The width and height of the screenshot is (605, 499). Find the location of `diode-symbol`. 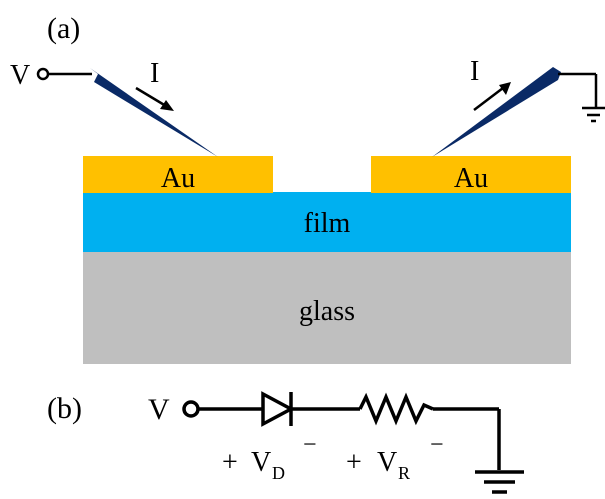

diode-symbol is located at coordinates (278, 409).